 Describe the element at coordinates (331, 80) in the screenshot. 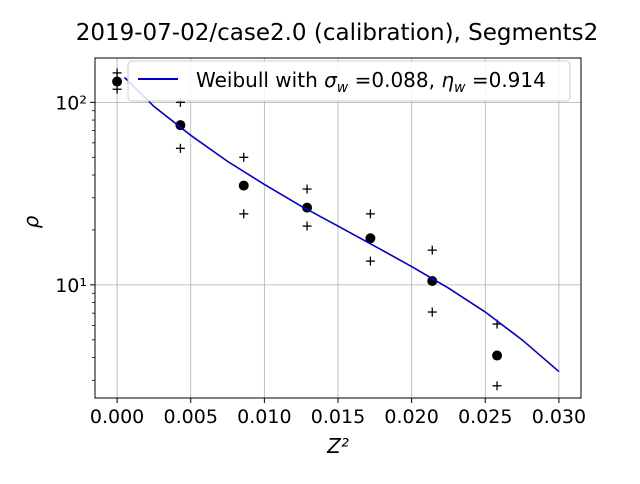

I see `legend-sigma-symbol: σ` at that location.